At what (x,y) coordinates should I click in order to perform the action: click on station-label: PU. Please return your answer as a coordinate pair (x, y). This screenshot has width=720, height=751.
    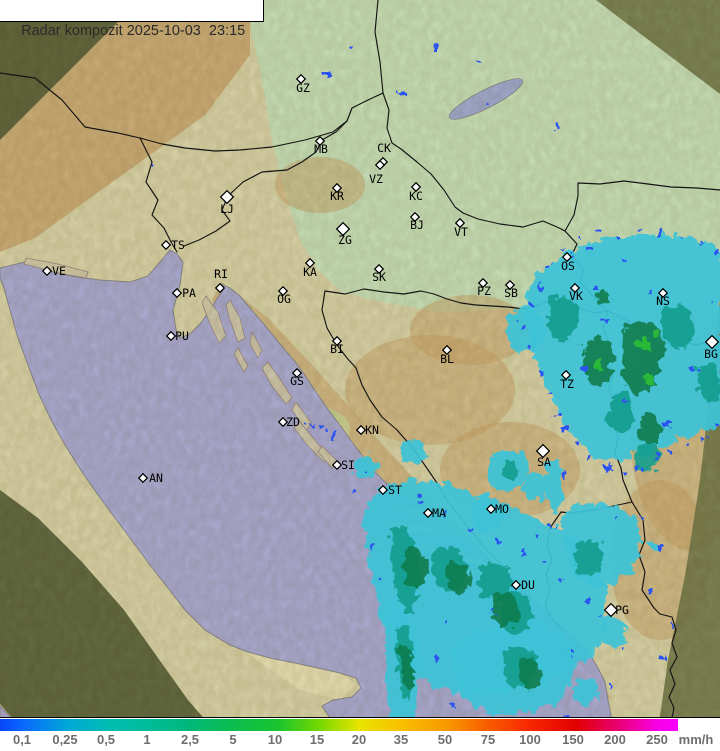
    Looking at the image, I should click on (182, 336).